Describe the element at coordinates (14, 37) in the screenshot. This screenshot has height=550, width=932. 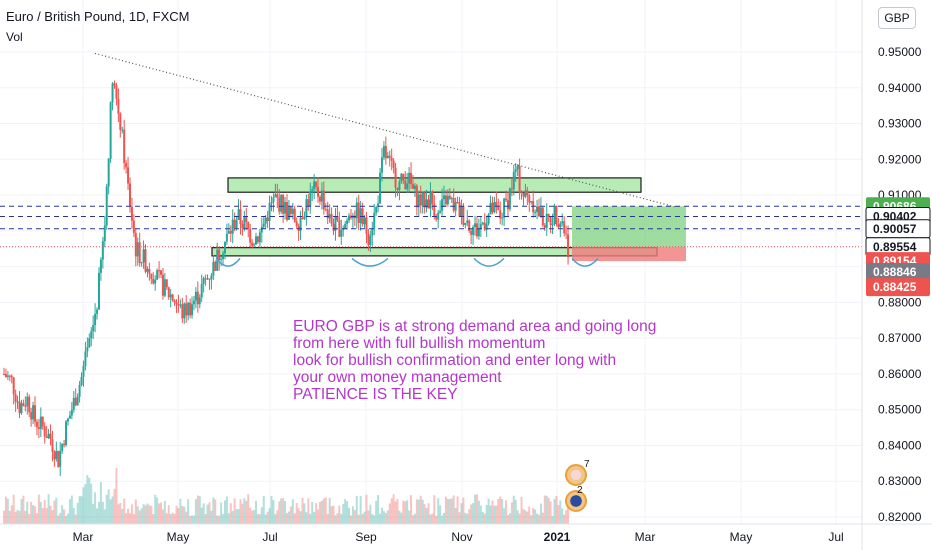
I see `volume-indicator-label: Vol` at that location.